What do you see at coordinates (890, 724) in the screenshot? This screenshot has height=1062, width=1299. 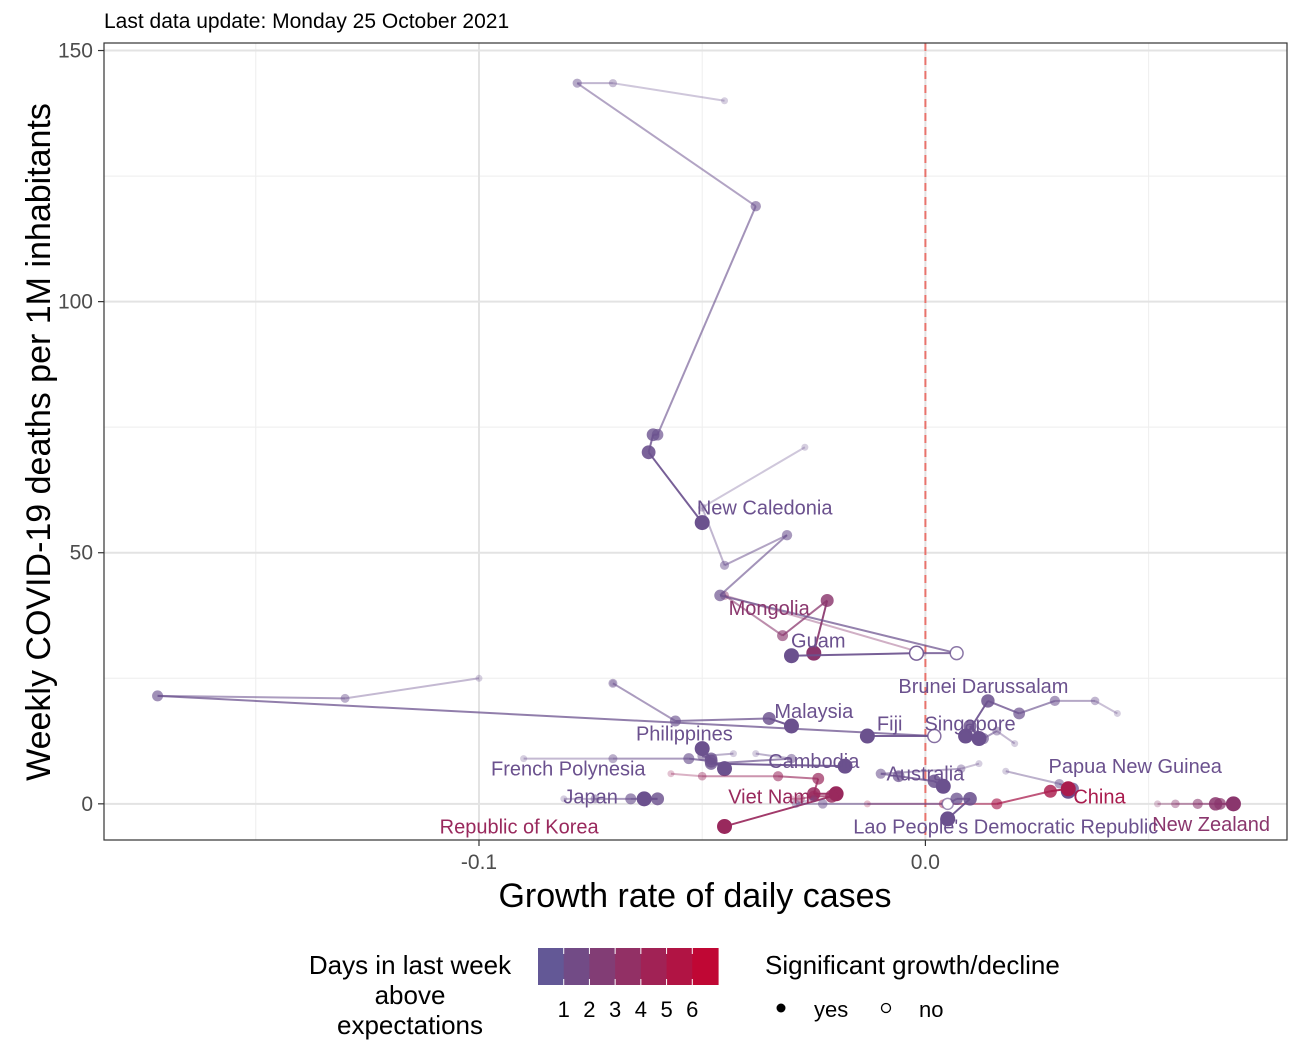 I see `country-label-fiji: Fiji` at bounding box center [890, 724].